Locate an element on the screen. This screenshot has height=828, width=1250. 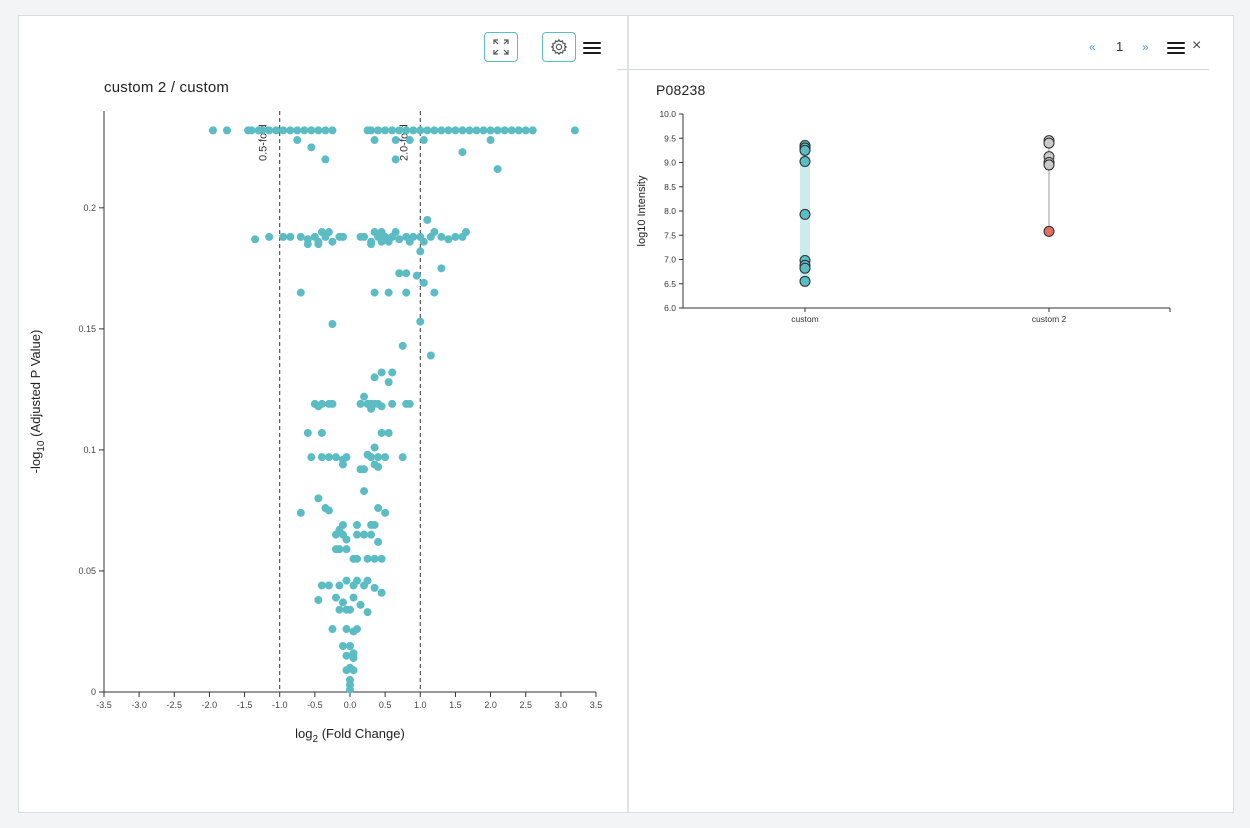
protein-plot-title: P08238 is located at coordinates (681, 90).